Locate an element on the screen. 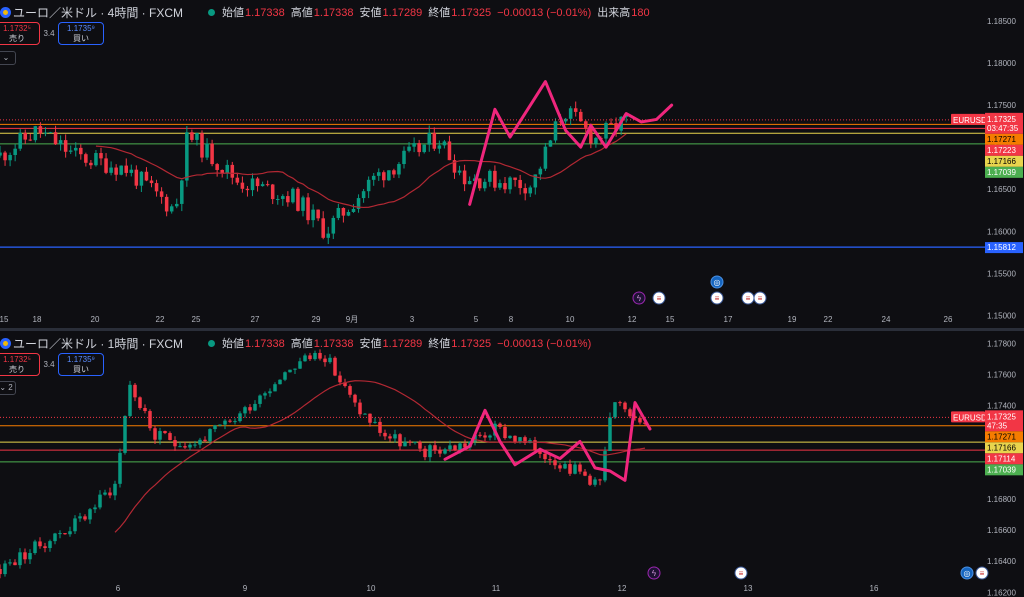 The image size is (1024, 597). time-tick-label: 19 is located at coordinates (792, 319).